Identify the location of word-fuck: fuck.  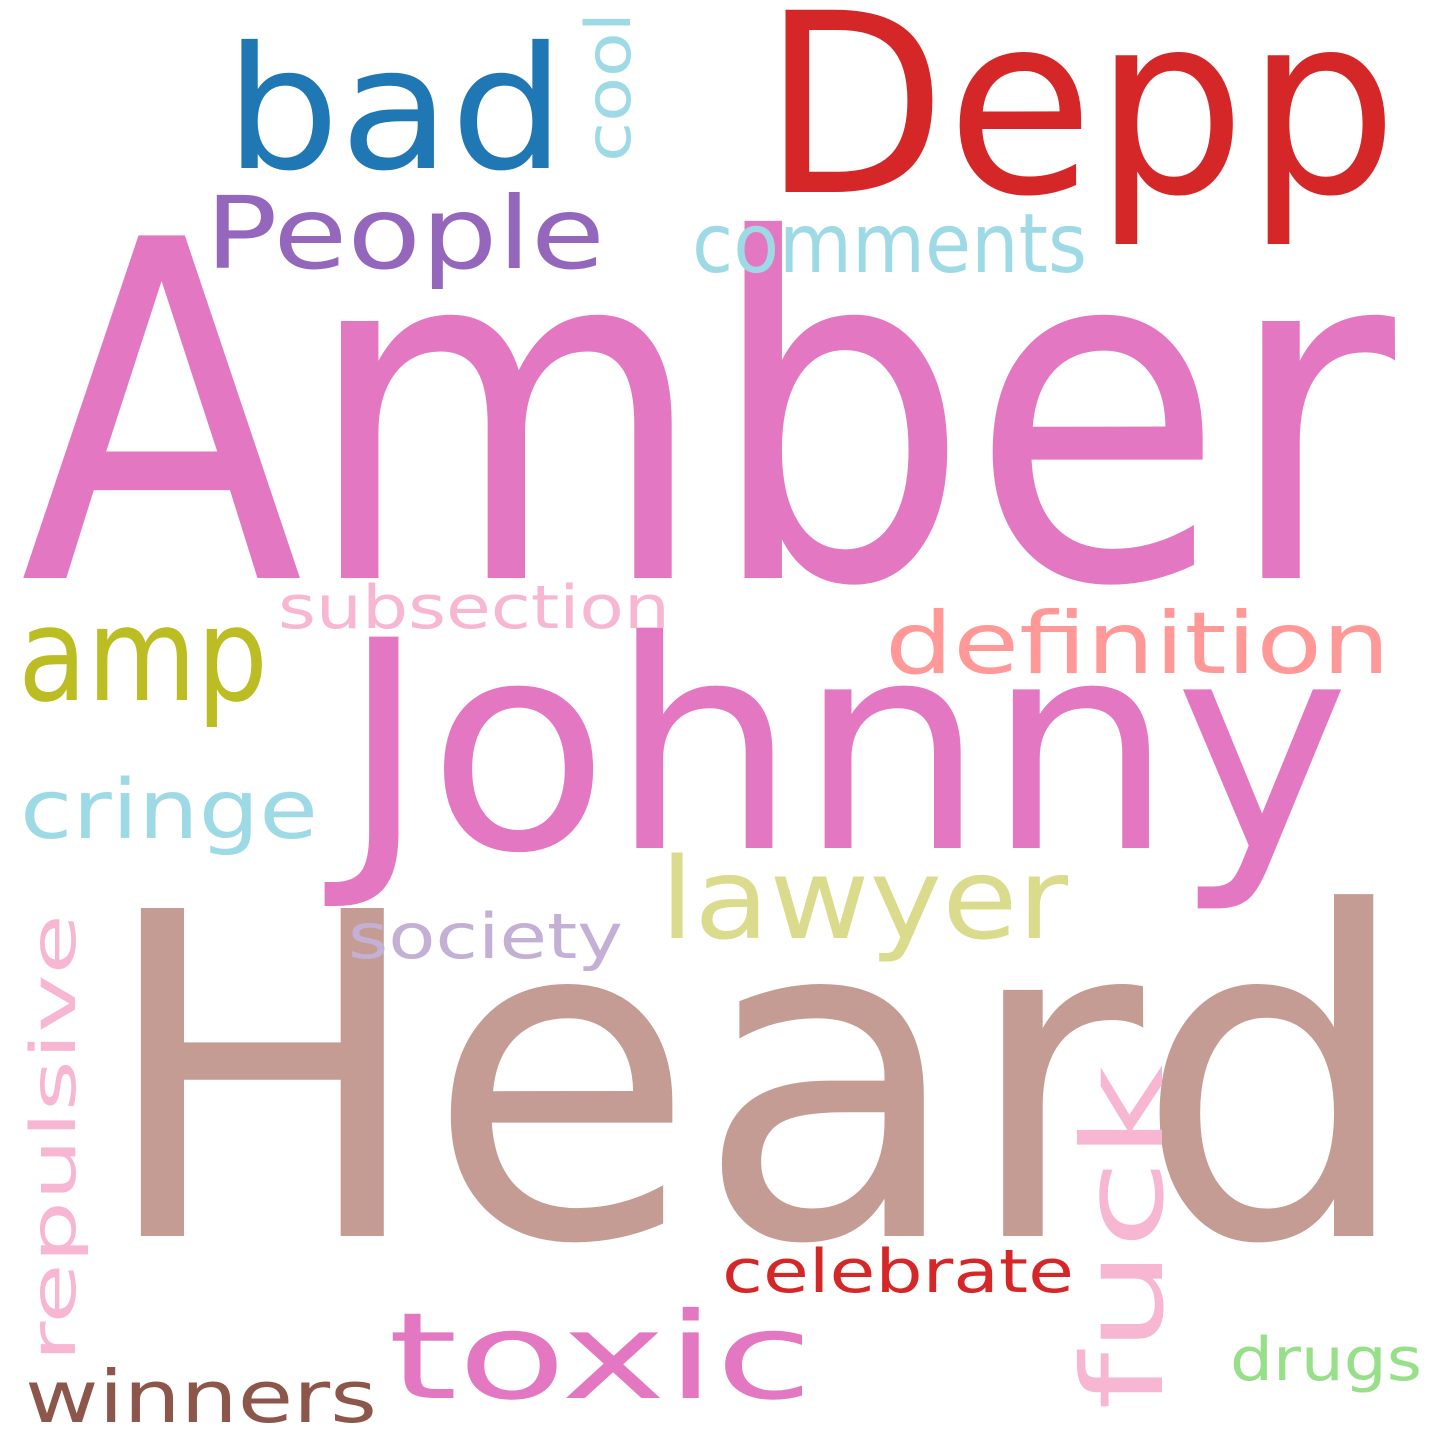
(1124, 1237).